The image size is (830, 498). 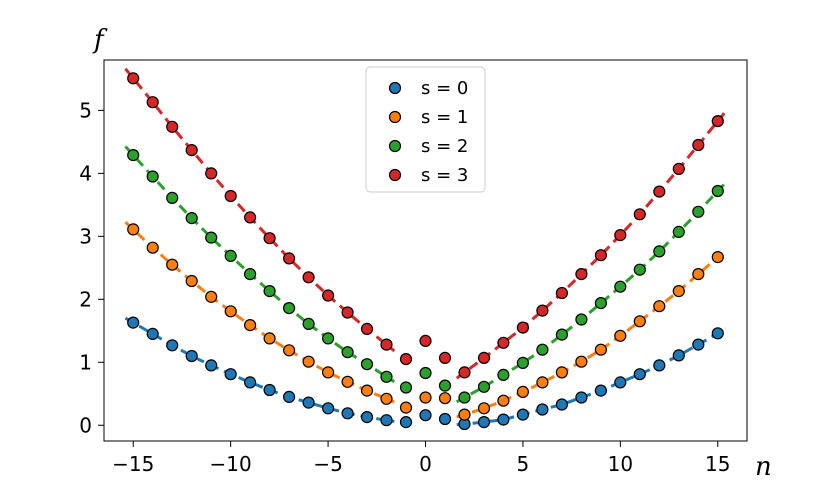 What do you see at coordinates (421, 458) in the screenshot?
I see `x-axis-ticks: −15 −10 −5 0 5 10 15` at bounding box center [421, 458].